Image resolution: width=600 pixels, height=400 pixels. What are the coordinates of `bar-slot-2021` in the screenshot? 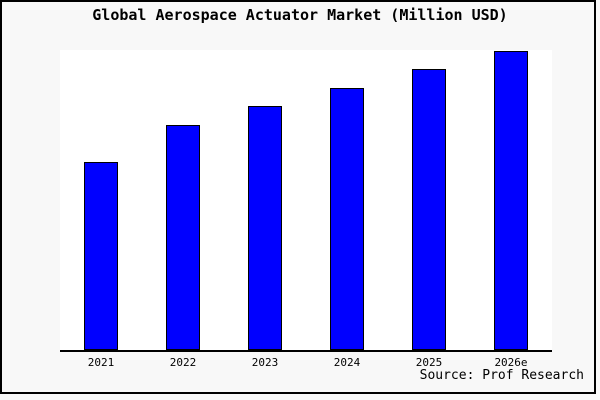 It's located at (101, 200).